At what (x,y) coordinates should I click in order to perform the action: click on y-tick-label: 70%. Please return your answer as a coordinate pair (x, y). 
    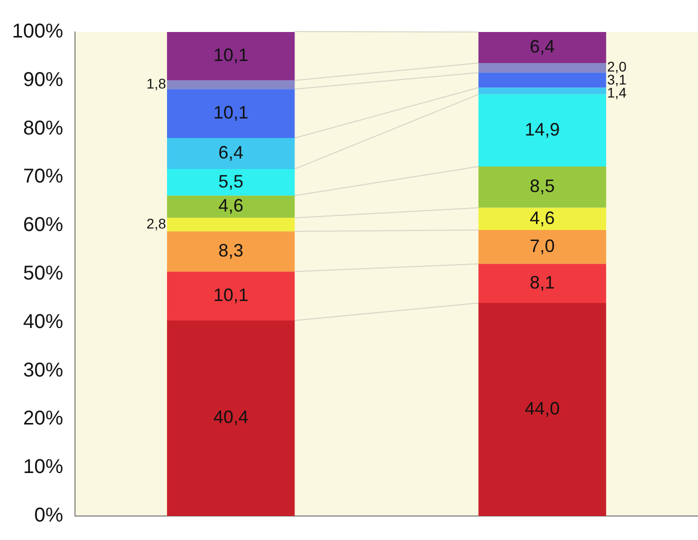
    Looking at the image, I should click on (43, 177).